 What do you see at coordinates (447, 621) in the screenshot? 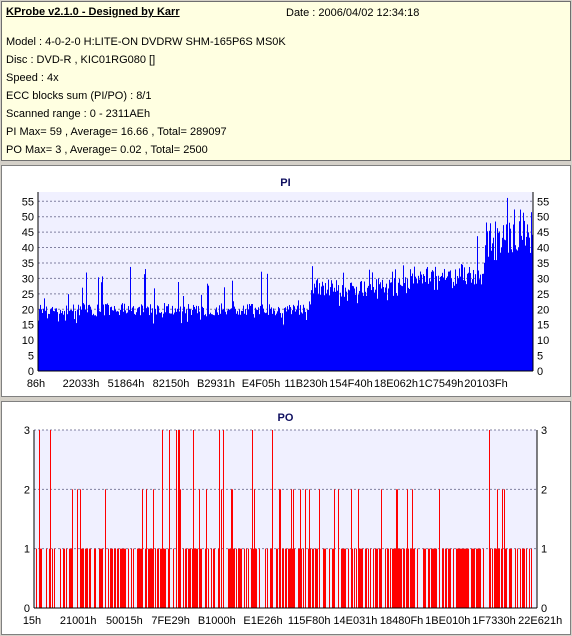
I see `x-tick-label: 1BE010h` at bounding box center [447, 621].